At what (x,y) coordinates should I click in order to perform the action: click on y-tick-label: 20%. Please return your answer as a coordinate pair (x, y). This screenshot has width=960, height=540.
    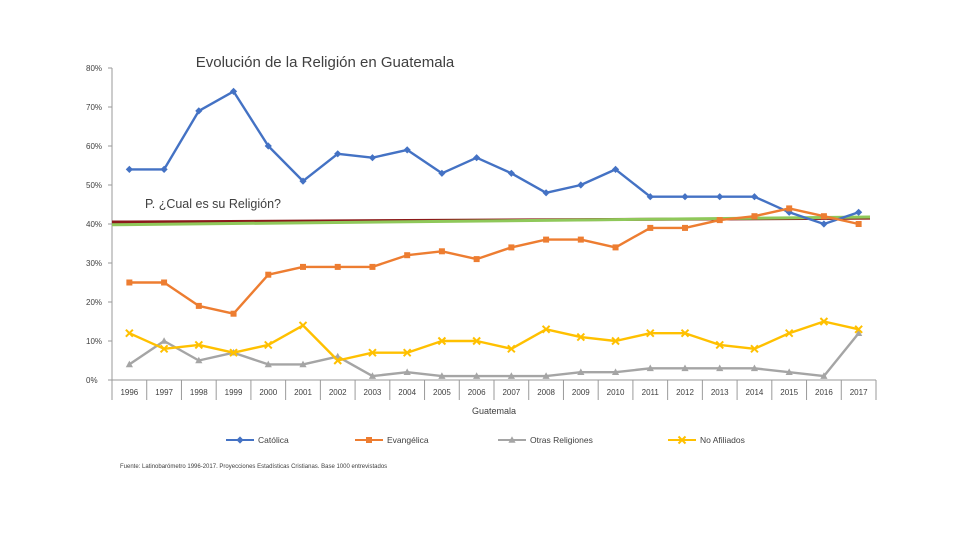
    Looking at the image, I should click on (94, 302).